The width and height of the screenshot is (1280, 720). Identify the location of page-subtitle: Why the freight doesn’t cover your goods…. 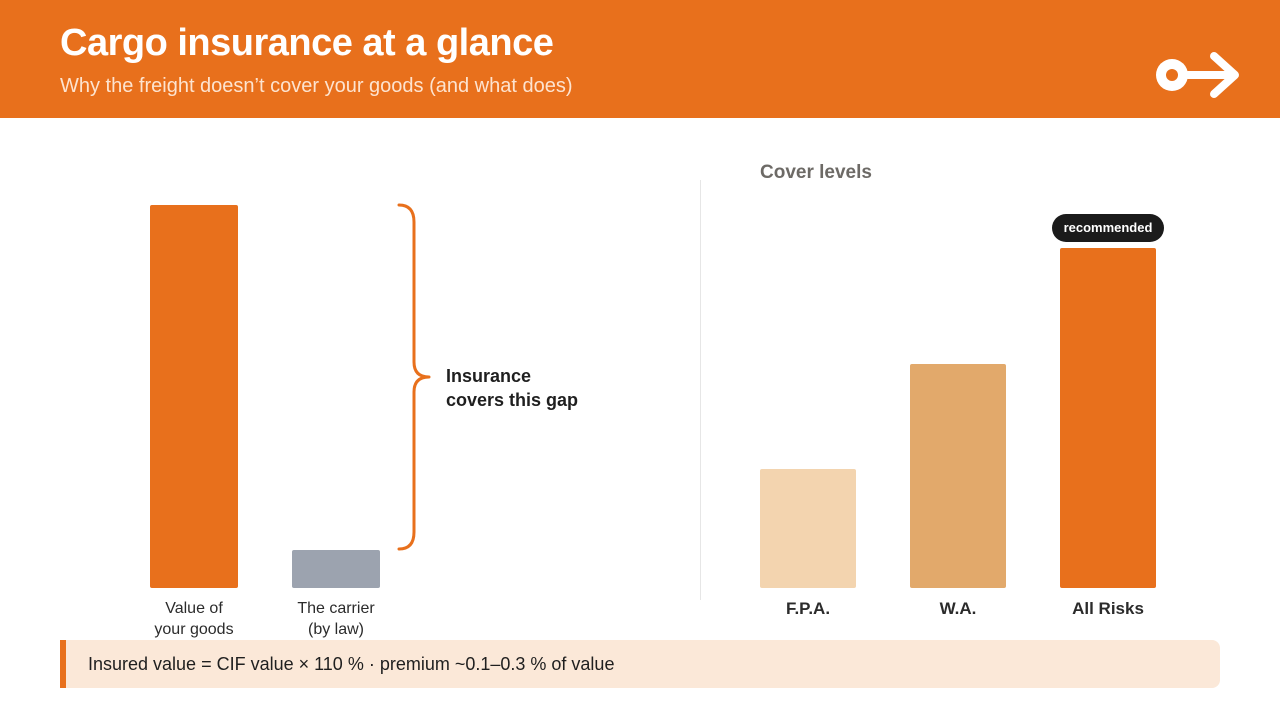
(316, 86).